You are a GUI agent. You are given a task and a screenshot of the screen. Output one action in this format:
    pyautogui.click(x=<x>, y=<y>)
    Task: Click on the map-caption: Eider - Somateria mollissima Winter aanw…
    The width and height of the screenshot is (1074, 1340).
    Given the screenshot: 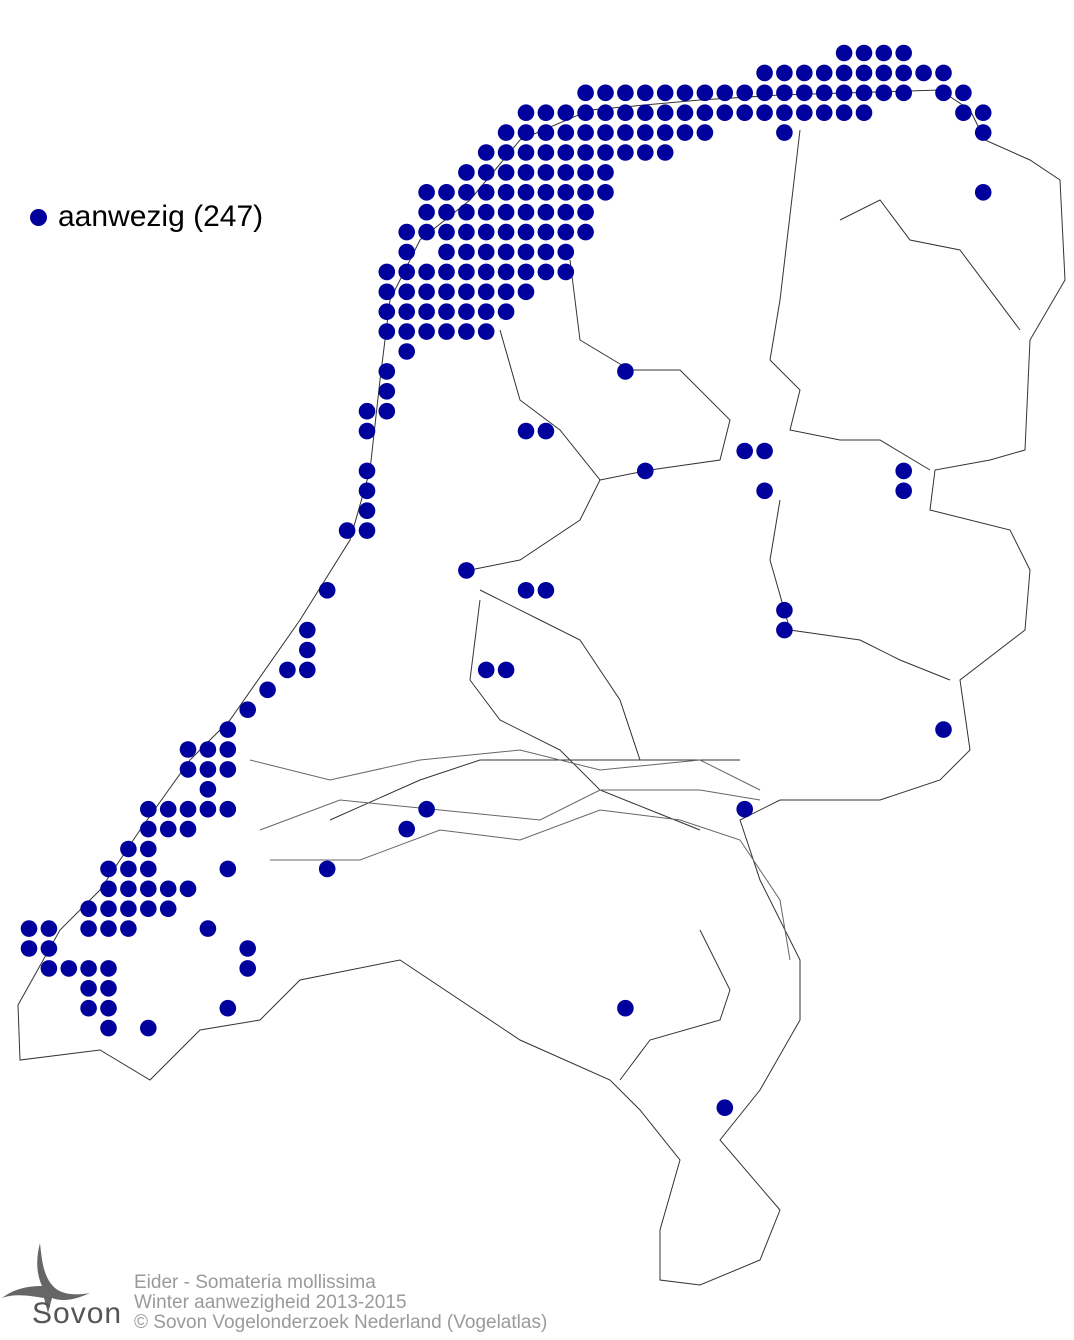 What is the action you would take?
    pyautogui.click(x=340, y=1303)
    